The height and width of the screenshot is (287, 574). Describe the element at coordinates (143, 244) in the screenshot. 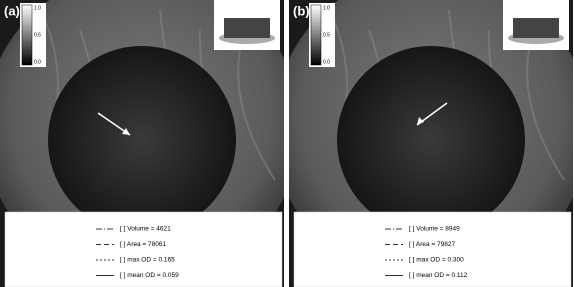

I see `legend-text: [ ] Area = 78061` at that location.